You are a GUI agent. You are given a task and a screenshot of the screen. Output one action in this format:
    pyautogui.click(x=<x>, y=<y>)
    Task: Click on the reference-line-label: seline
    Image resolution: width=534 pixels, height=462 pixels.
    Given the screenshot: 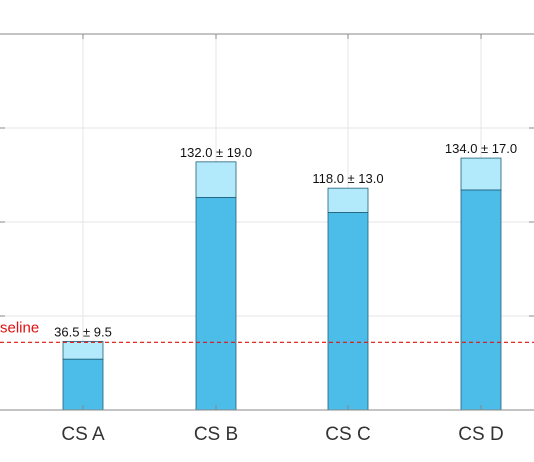 What is the action you would take?
    pyautogui.click(x=19, y=327)
    